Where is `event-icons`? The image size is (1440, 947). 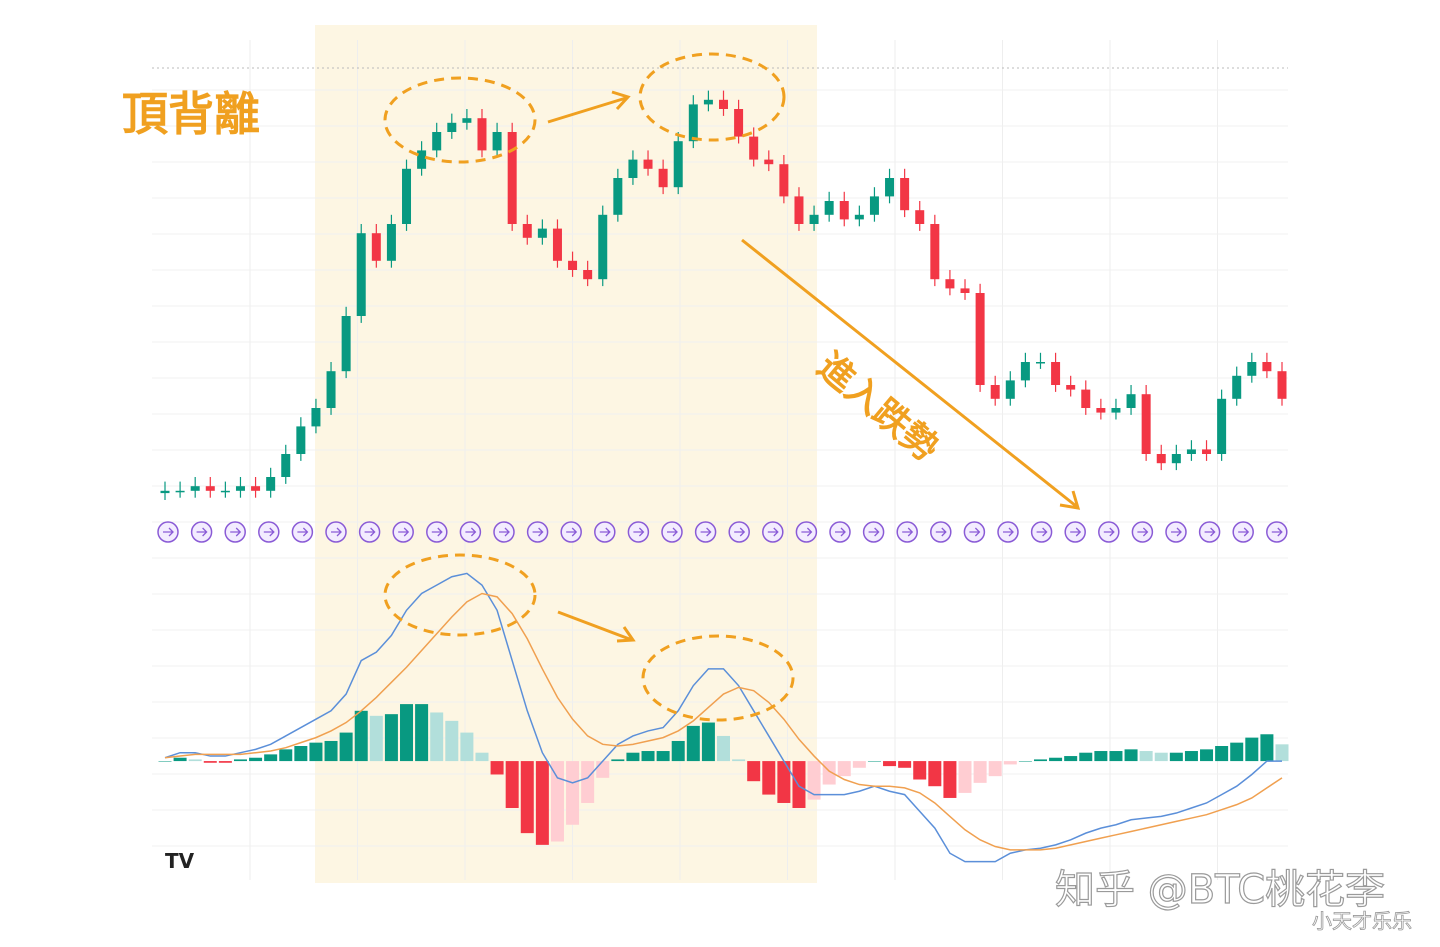
event-icons is located at coordinates (722, 532).